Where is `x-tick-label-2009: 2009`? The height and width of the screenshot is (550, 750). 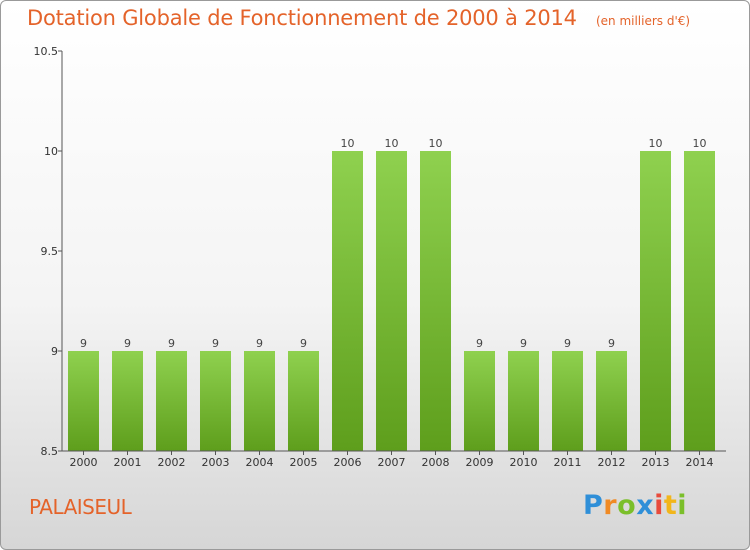
x-tick-label-2009: 2009 is located at coordinates (480, 462).